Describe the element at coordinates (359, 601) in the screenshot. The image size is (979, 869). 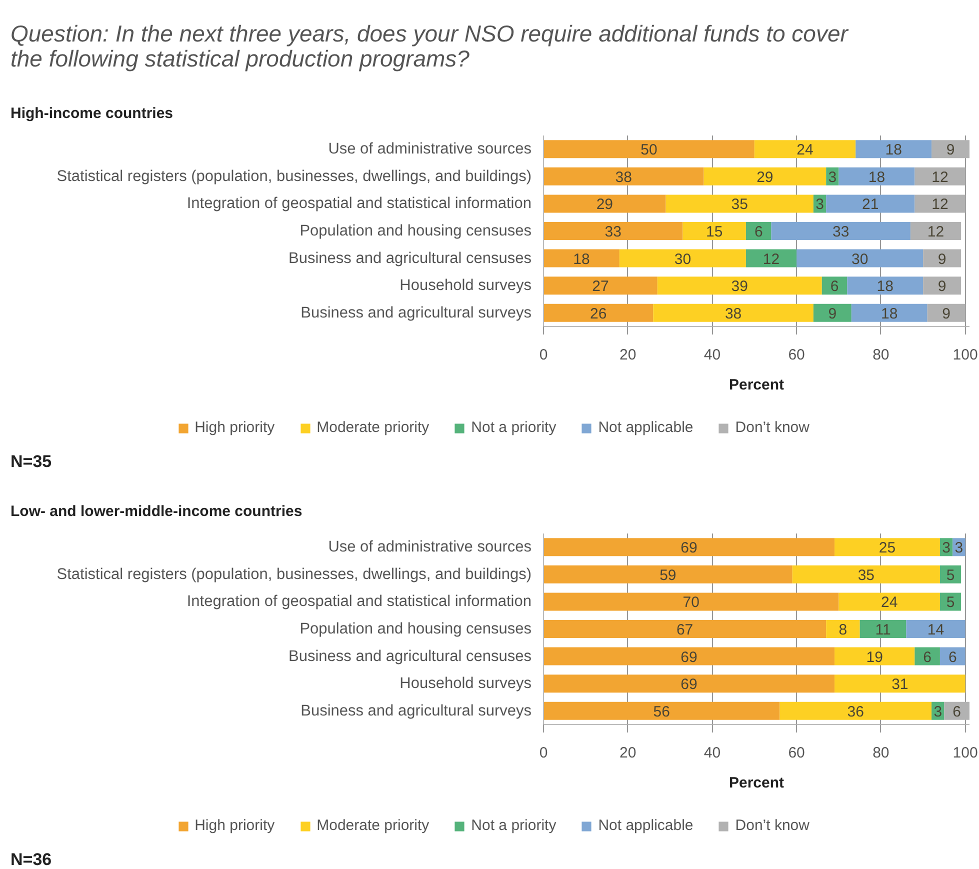
I see `y-tick-label: Integration of geospatial and statistical information` at that location.